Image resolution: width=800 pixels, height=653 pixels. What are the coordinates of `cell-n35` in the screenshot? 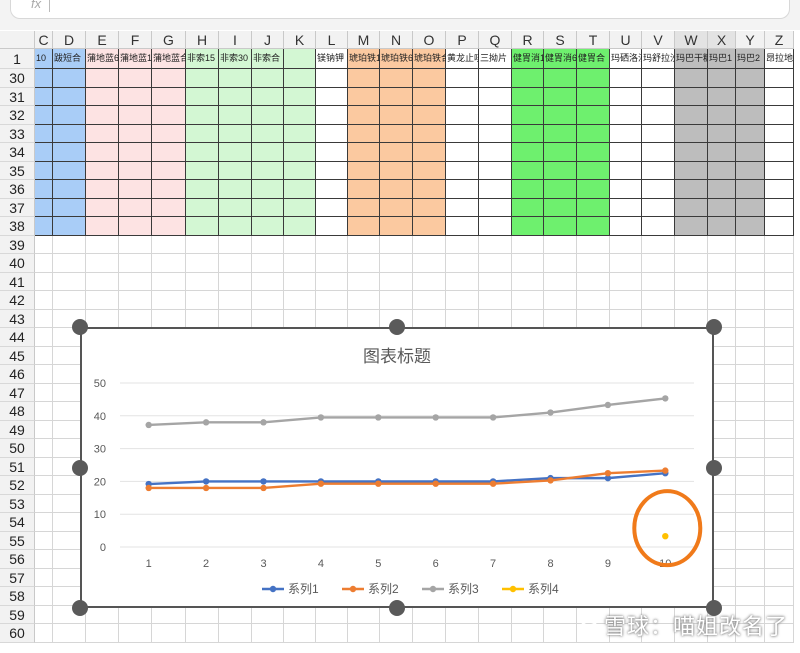 It's located at (396, 171).